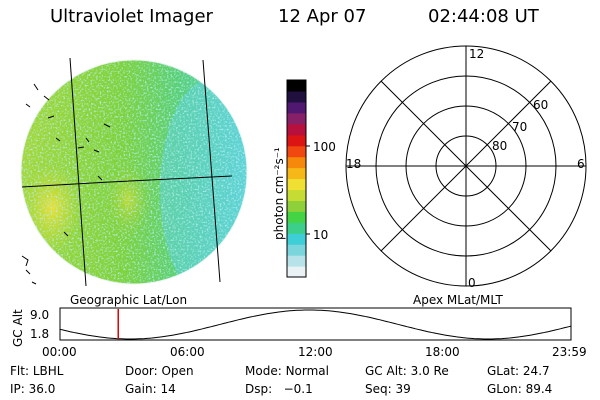  Describe the element at coordinates (279, 389) in the screenshot. I see `info-dsp: Dsp: −0.1` at that location.